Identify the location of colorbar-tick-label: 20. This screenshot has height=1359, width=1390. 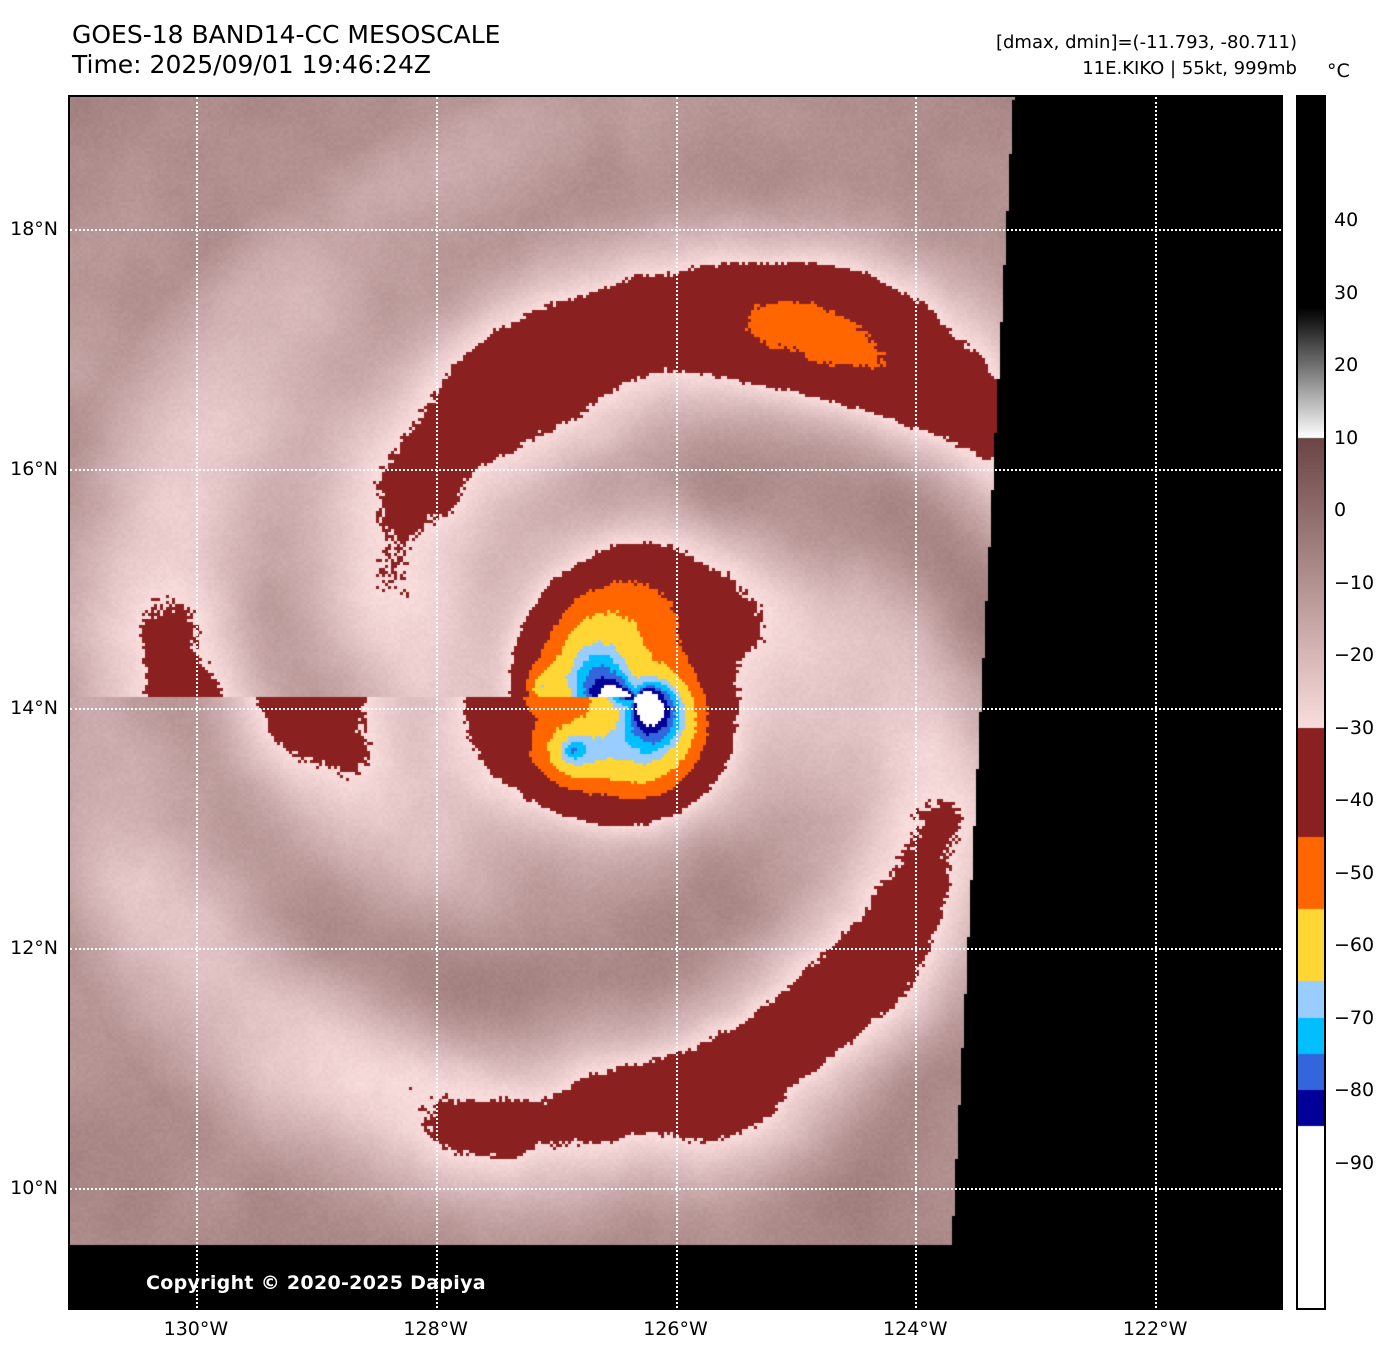
(1346, 365).